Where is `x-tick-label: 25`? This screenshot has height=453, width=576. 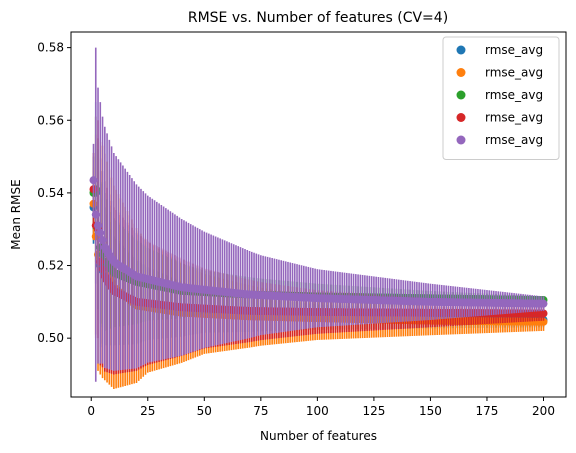
x-tick-label: 25 is located at coordinates (147, 411).